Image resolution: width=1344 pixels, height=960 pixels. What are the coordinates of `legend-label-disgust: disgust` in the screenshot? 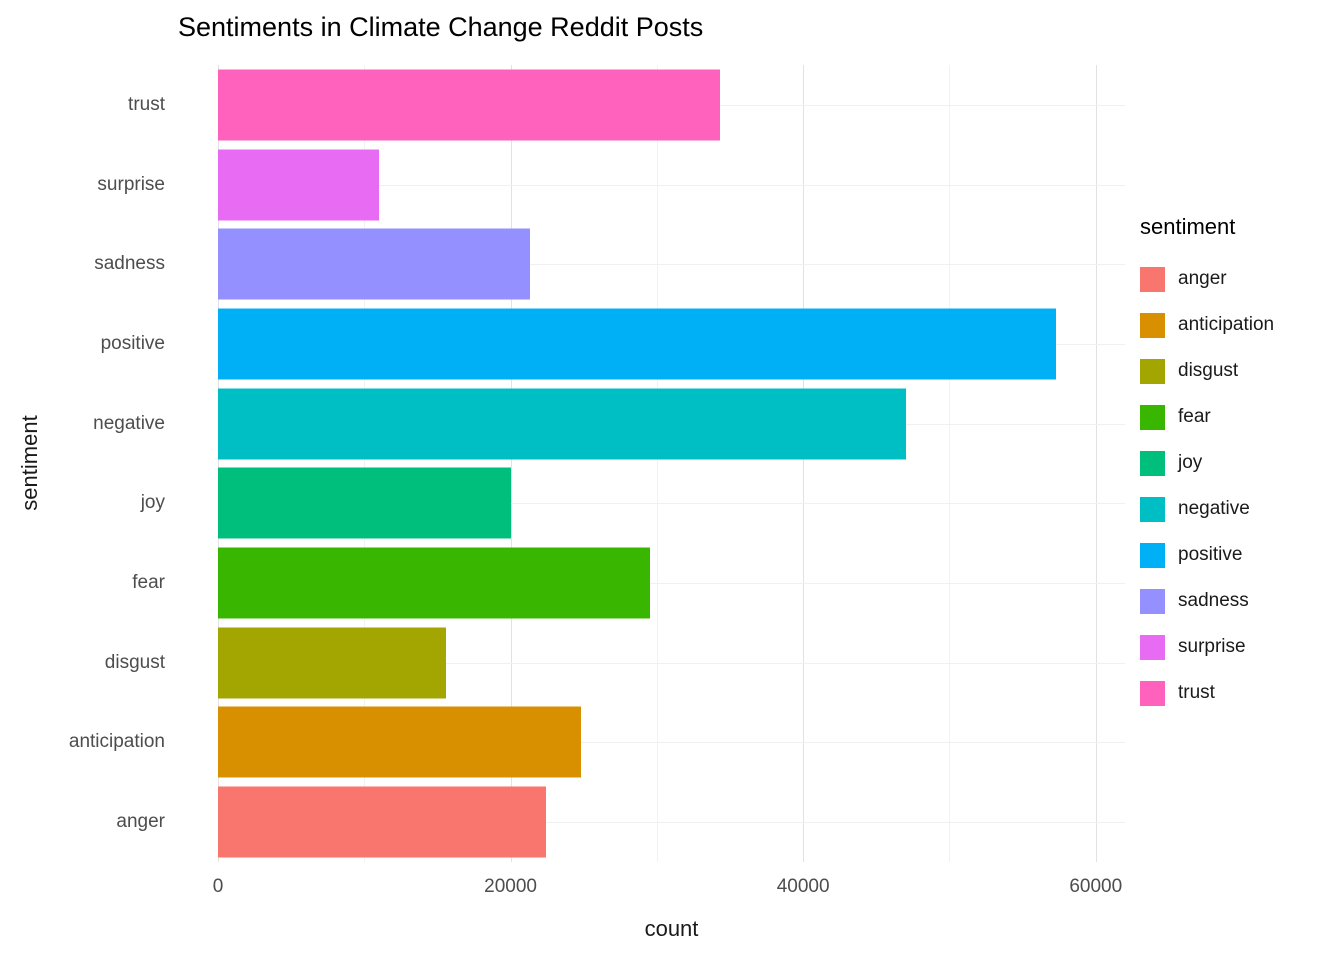 It's located at (1208, 370).